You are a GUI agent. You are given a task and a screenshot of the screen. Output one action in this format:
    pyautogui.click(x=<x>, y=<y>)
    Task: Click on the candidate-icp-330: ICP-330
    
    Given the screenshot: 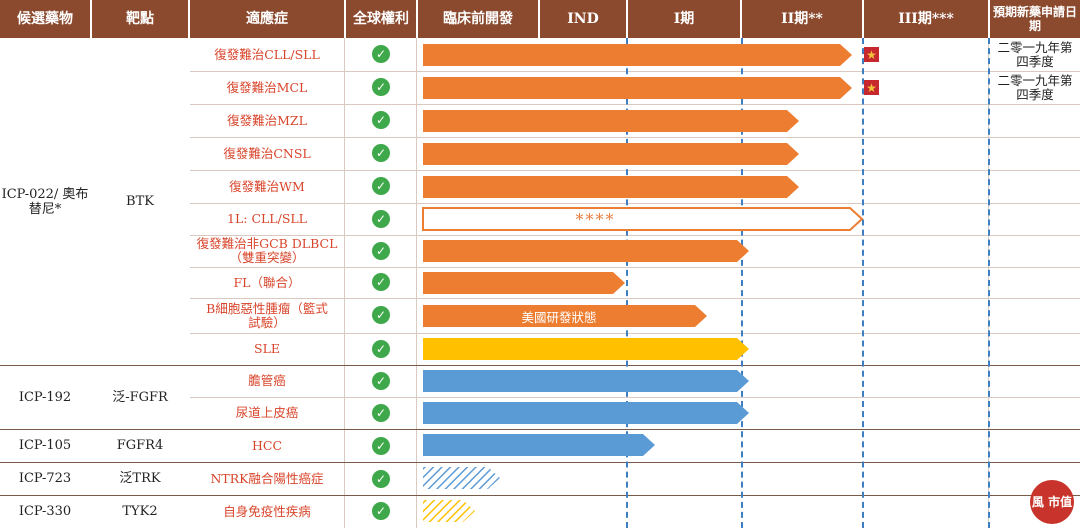 What is the action you would take?
    pyautogui.click(x=45, y=511)
    